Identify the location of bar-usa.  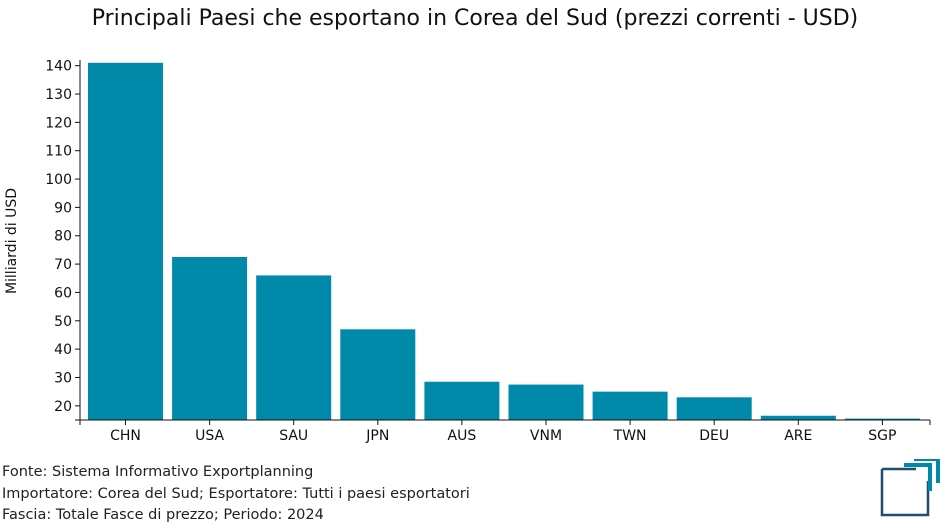
(210, 338).